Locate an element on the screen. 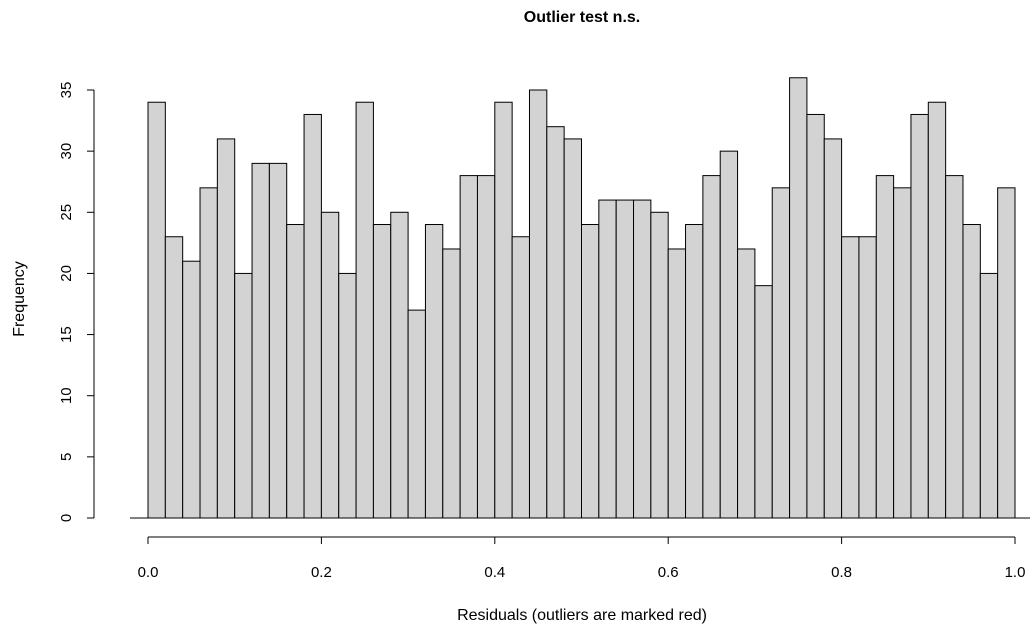 This screenshot has width=1032, height=629. y-tick-label: 25 is located at coordinates (66, 212).